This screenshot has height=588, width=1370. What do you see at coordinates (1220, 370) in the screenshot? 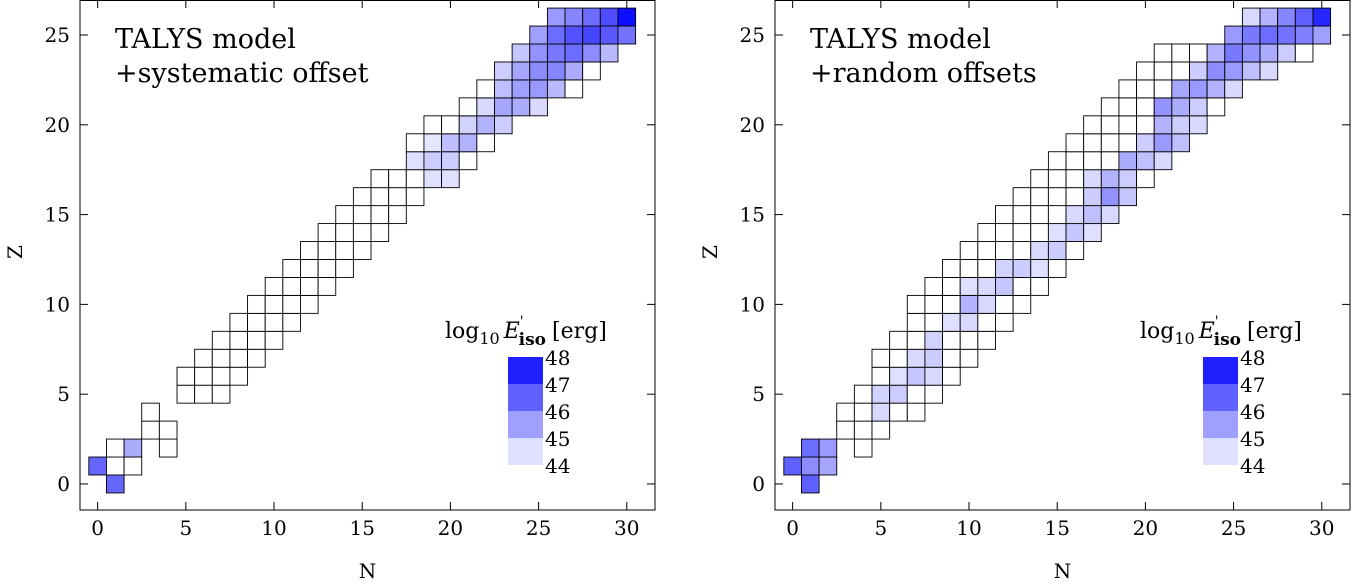
I see `colorbar-block` at bounding box center [1220, 370].